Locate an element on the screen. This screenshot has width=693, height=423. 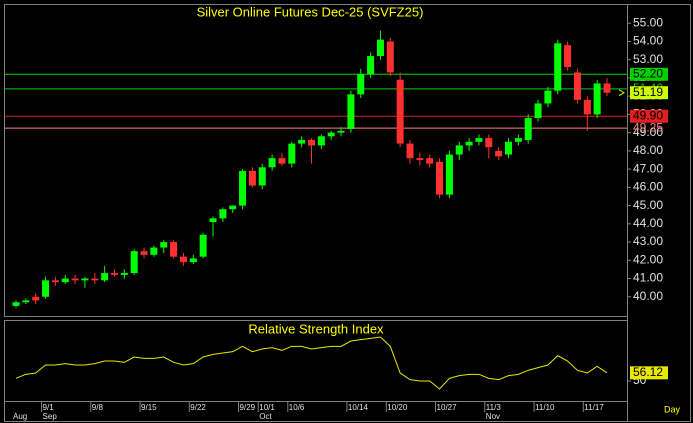
level-label: 52.20 is located at coordinates (648, 73).